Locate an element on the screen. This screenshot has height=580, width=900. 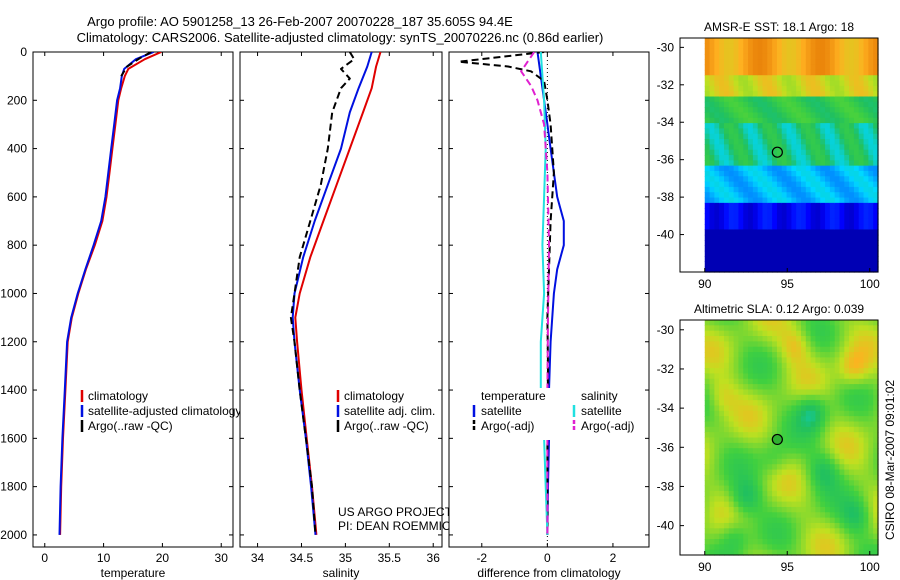
argo-location-marker is located at coordinates (777, 152).